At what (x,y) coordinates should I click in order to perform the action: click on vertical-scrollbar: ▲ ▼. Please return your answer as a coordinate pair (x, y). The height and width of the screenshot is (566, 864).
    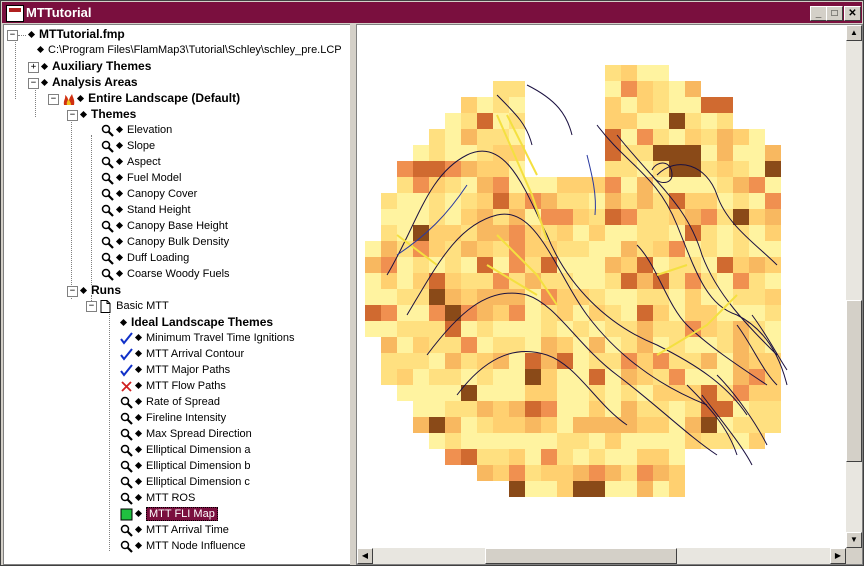
    Looking at the image, I should click on (854, 286).